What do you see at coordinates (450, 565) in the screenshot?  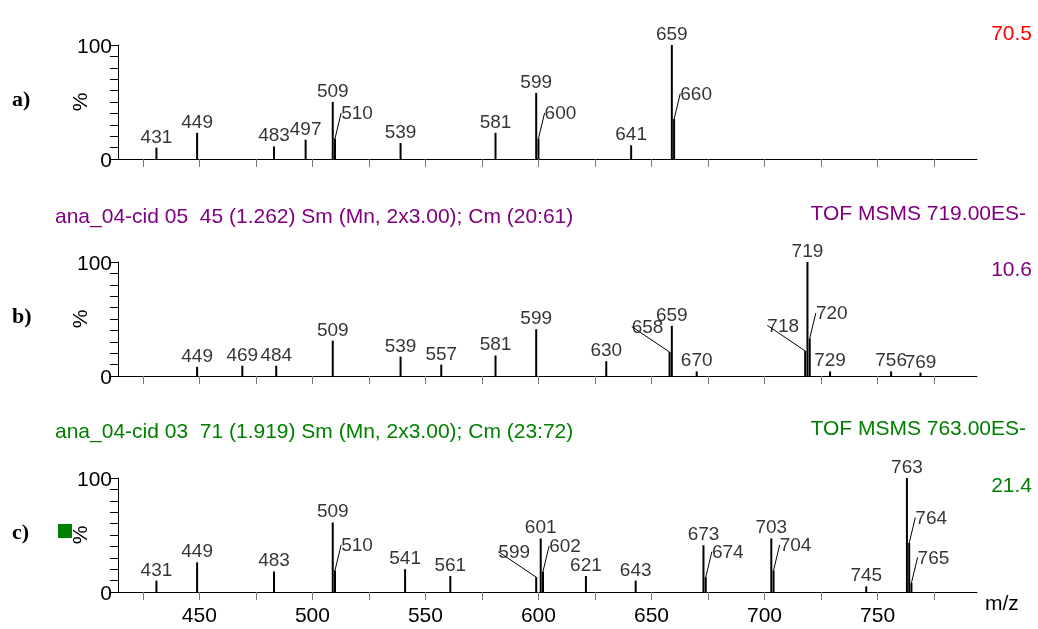 I see `annotation: 561` at bounding box center [450, 565].